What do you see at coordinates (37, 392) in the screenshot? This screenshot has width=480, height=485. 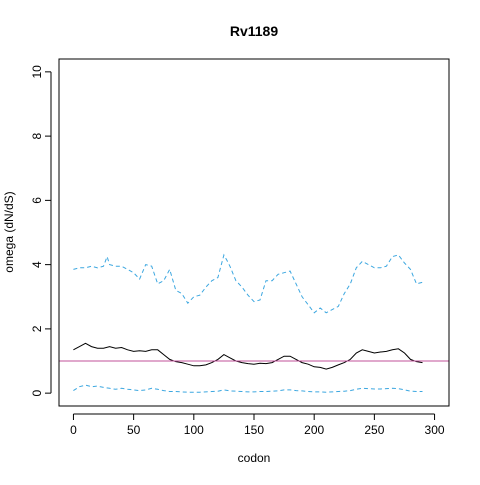 I see `y-tick-label: 0` at bounding box center [37, 392].